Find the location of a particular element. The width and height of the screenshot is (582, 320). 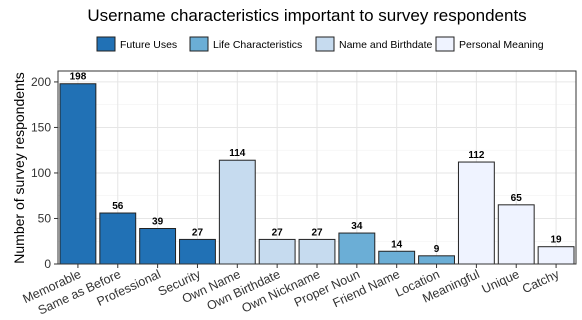

bar-unique is located at coordinates (516, 234).